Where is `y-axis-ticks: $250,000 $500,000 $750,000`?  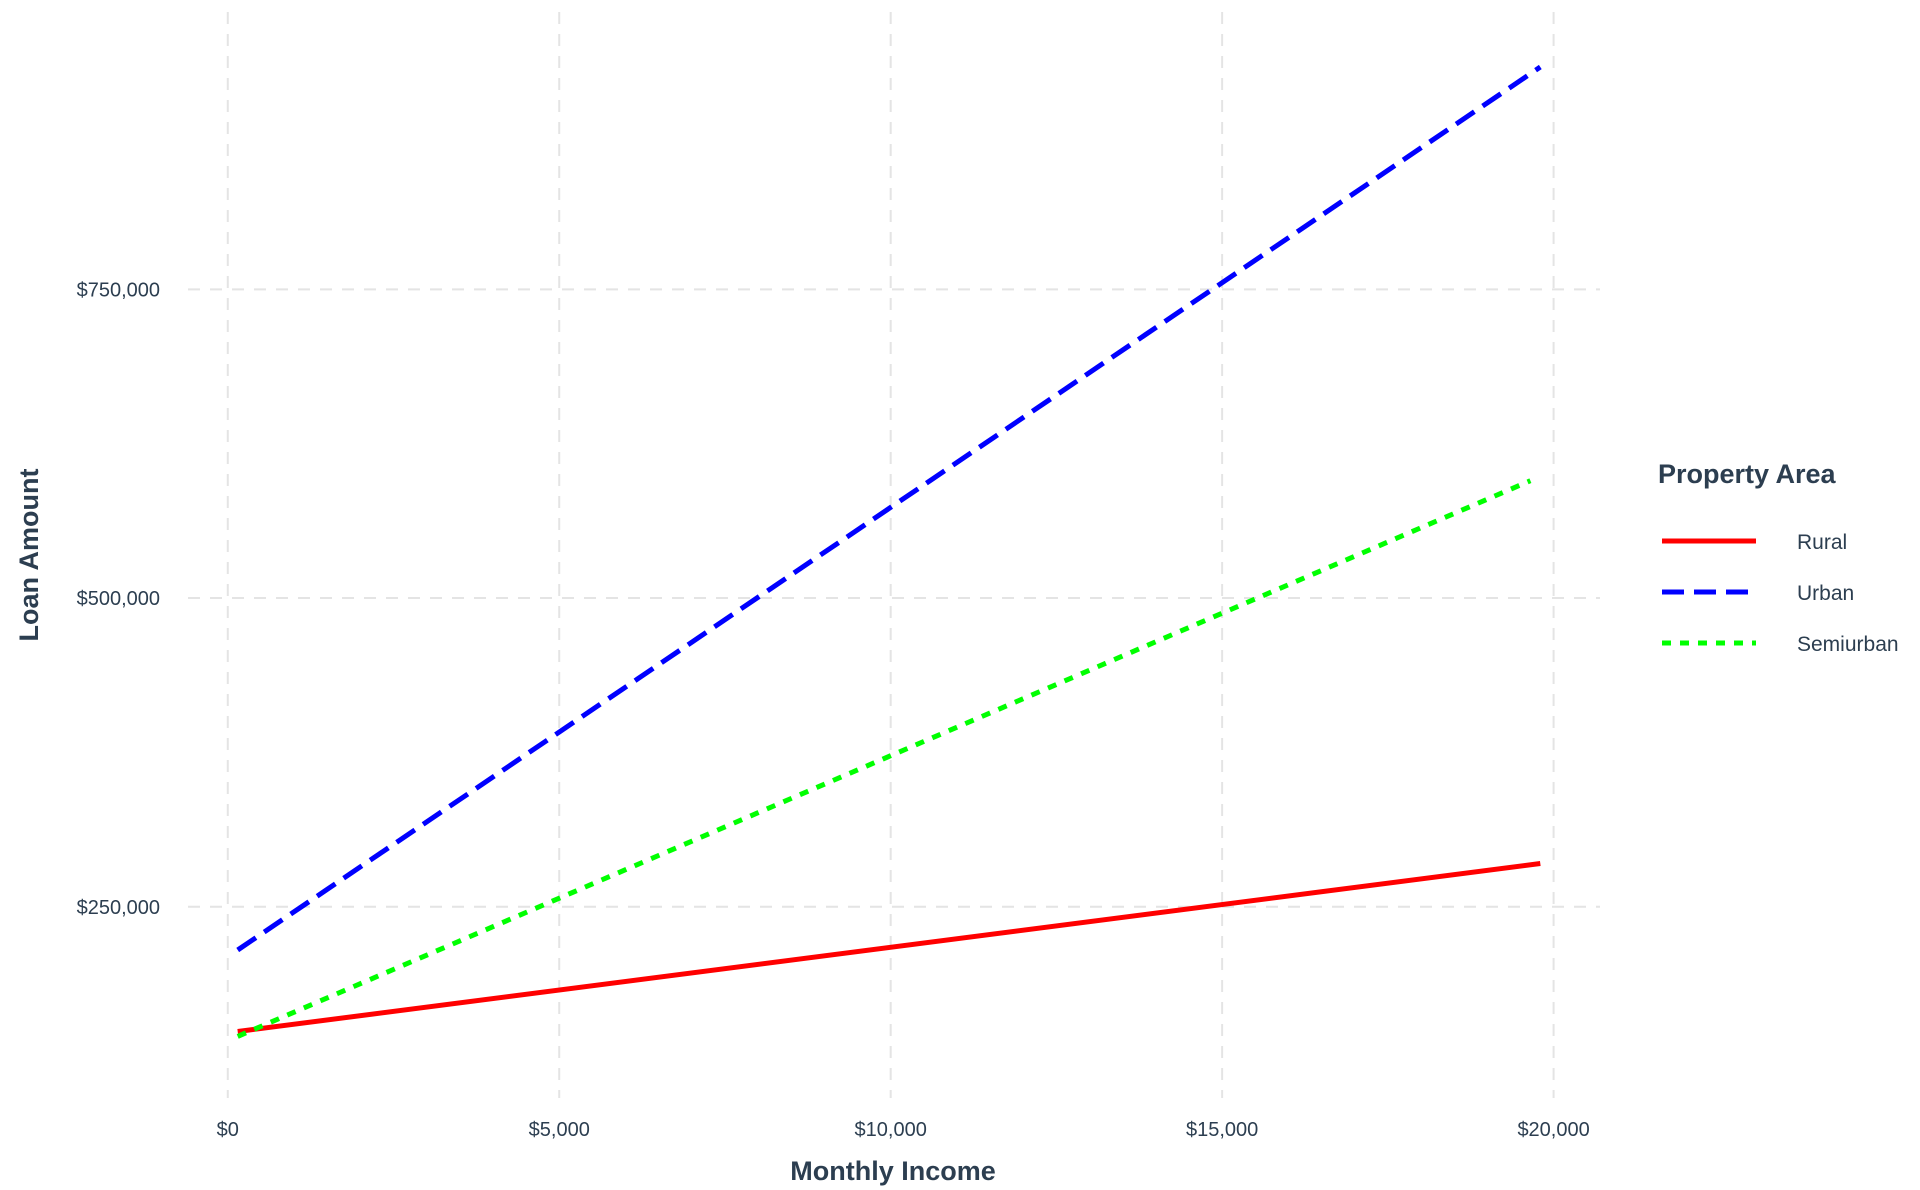
y-axis-ticks: $250,000 $500,000 $750,000 is located at coordinates (118, 598).